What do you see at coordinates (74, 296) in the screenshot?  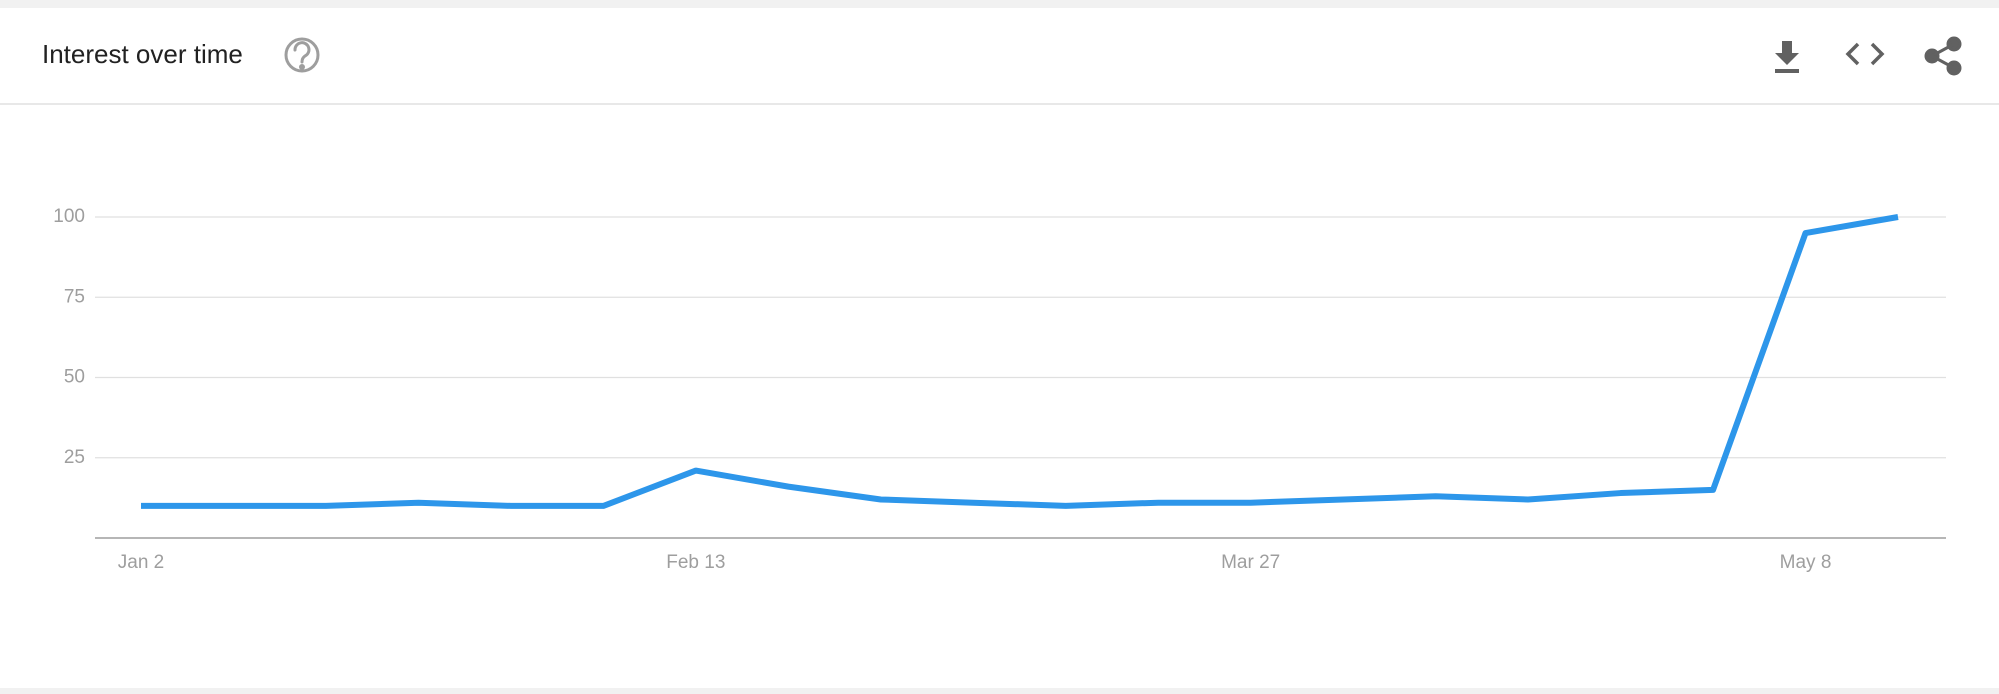 I see `y-tick-label: 75` at bounding box center [74, 296].